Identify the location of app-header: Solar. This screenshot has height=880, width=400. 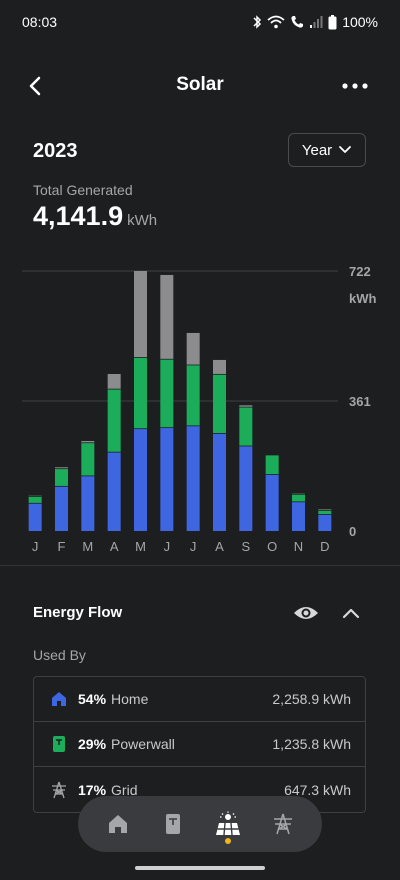
(200, 86).